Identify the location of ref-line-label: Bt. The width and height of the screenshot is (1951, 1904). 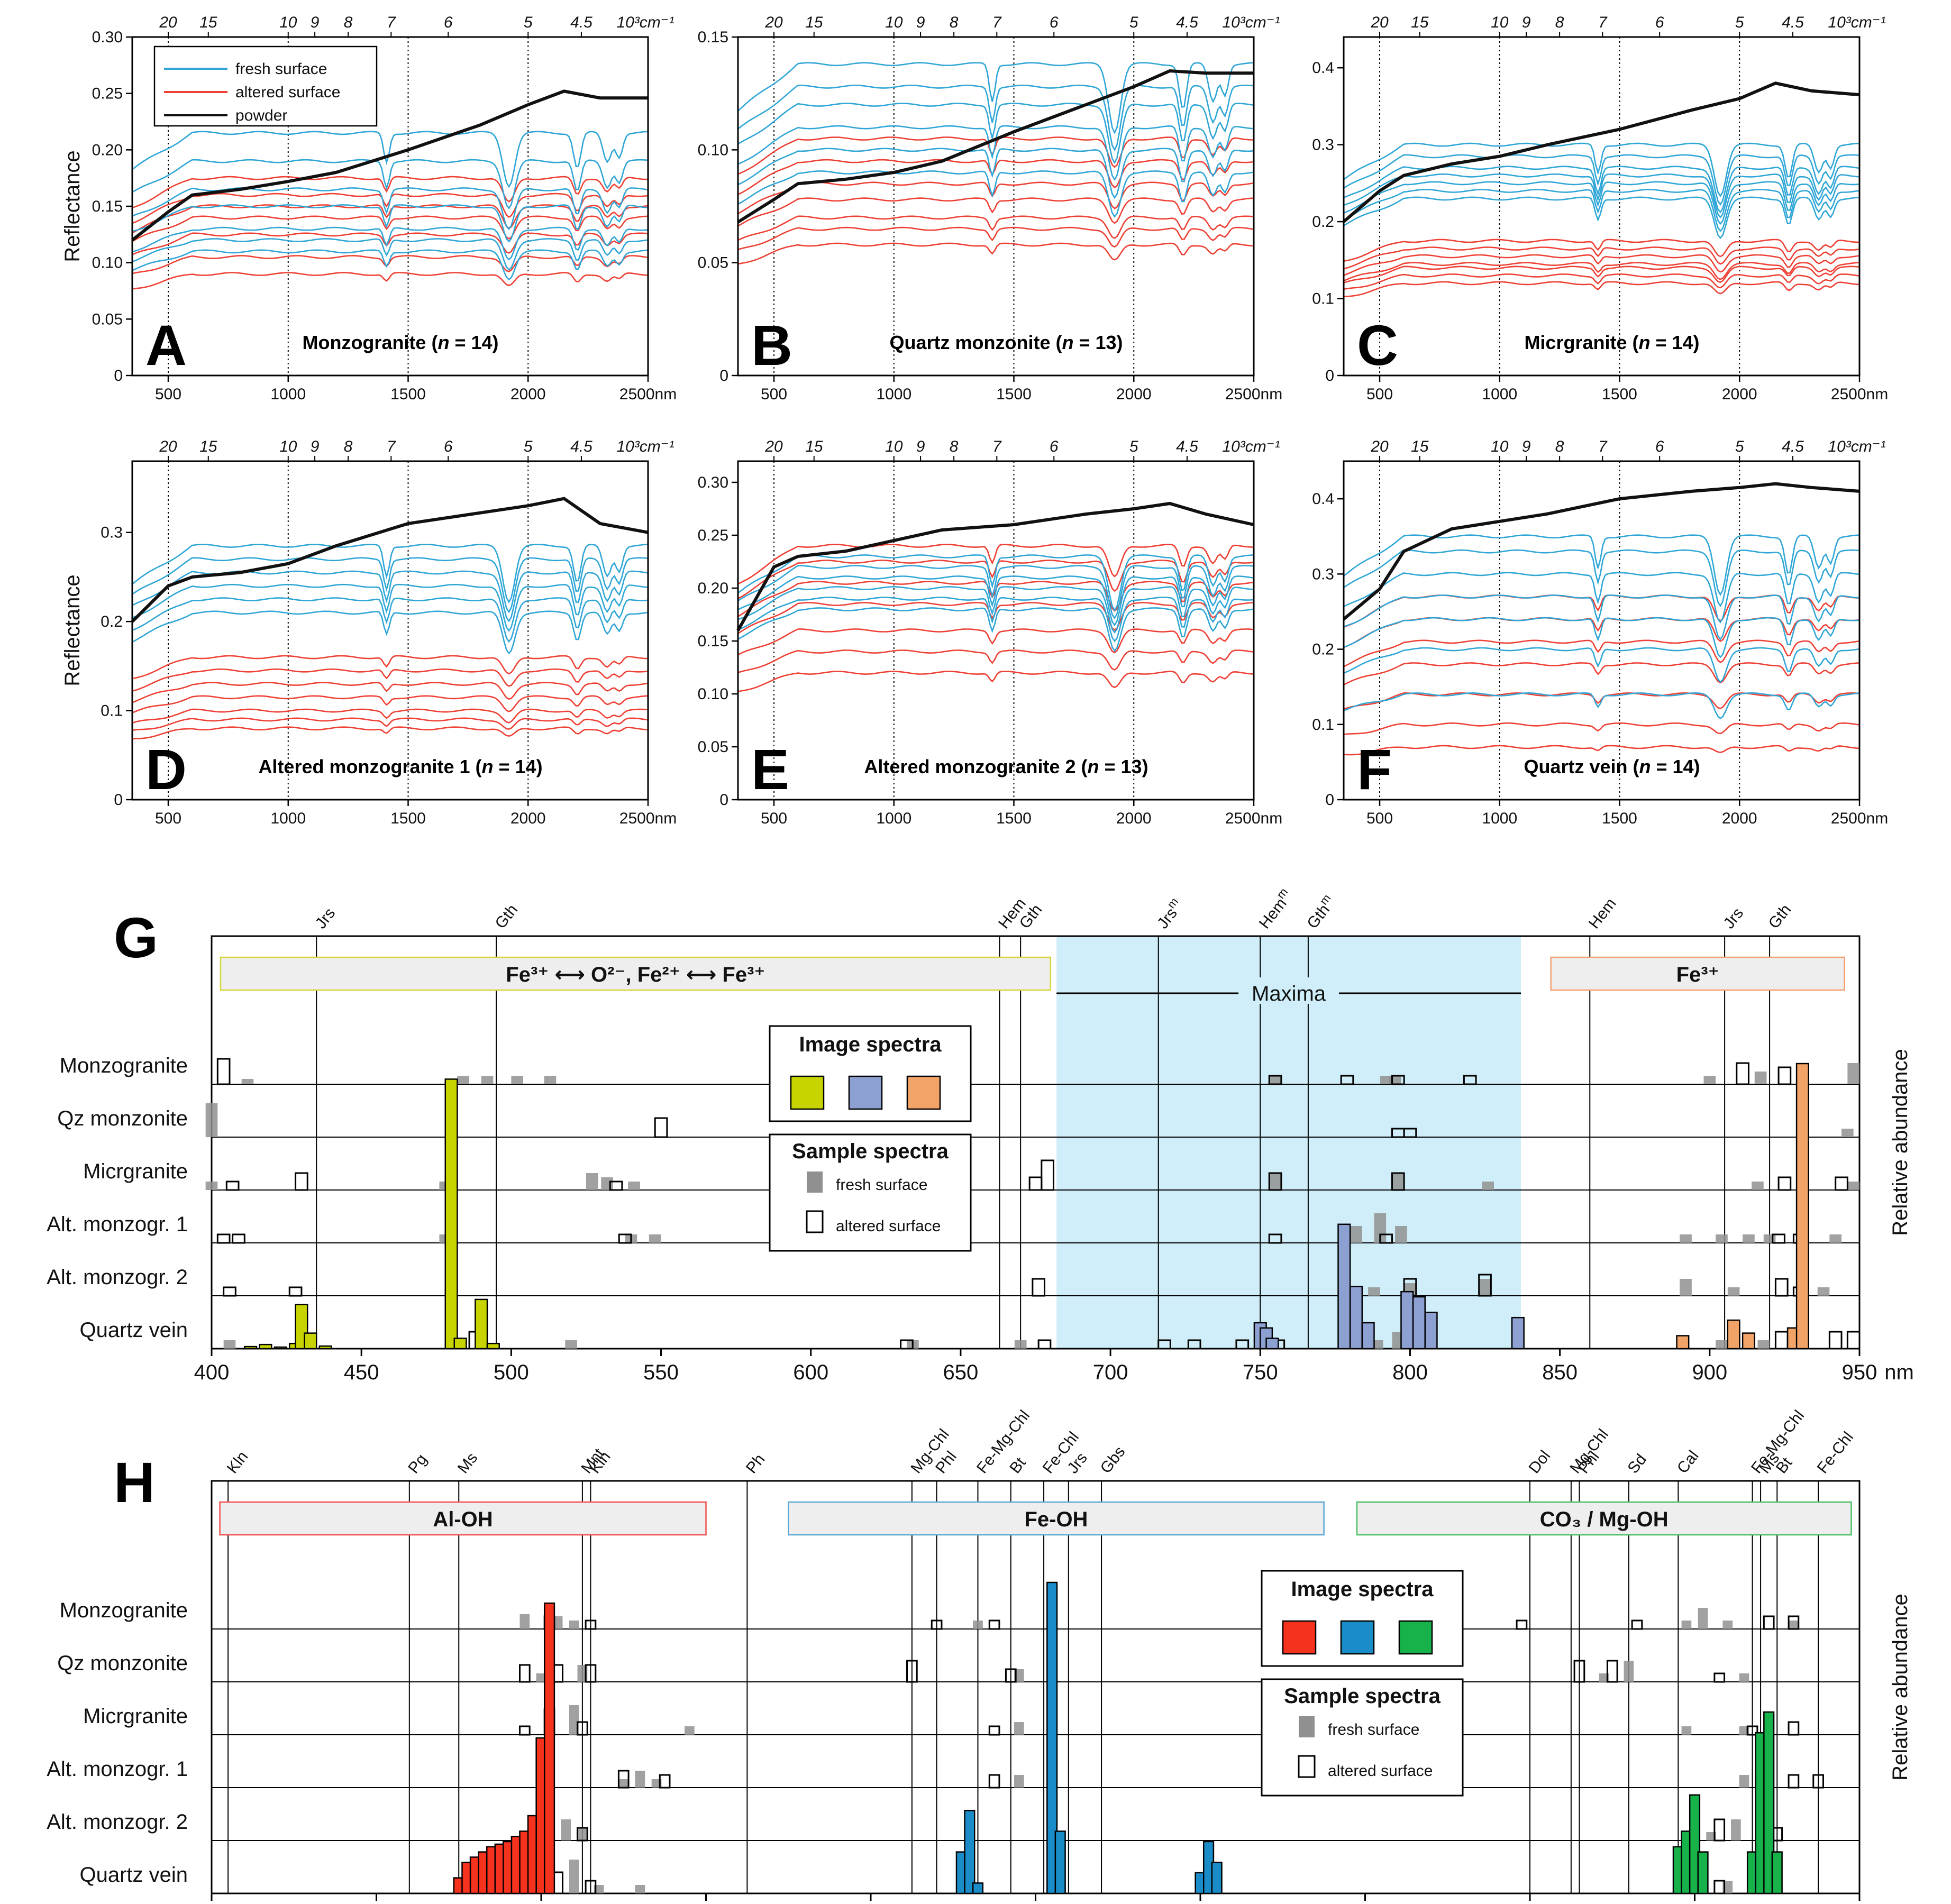
(1018, 1465).